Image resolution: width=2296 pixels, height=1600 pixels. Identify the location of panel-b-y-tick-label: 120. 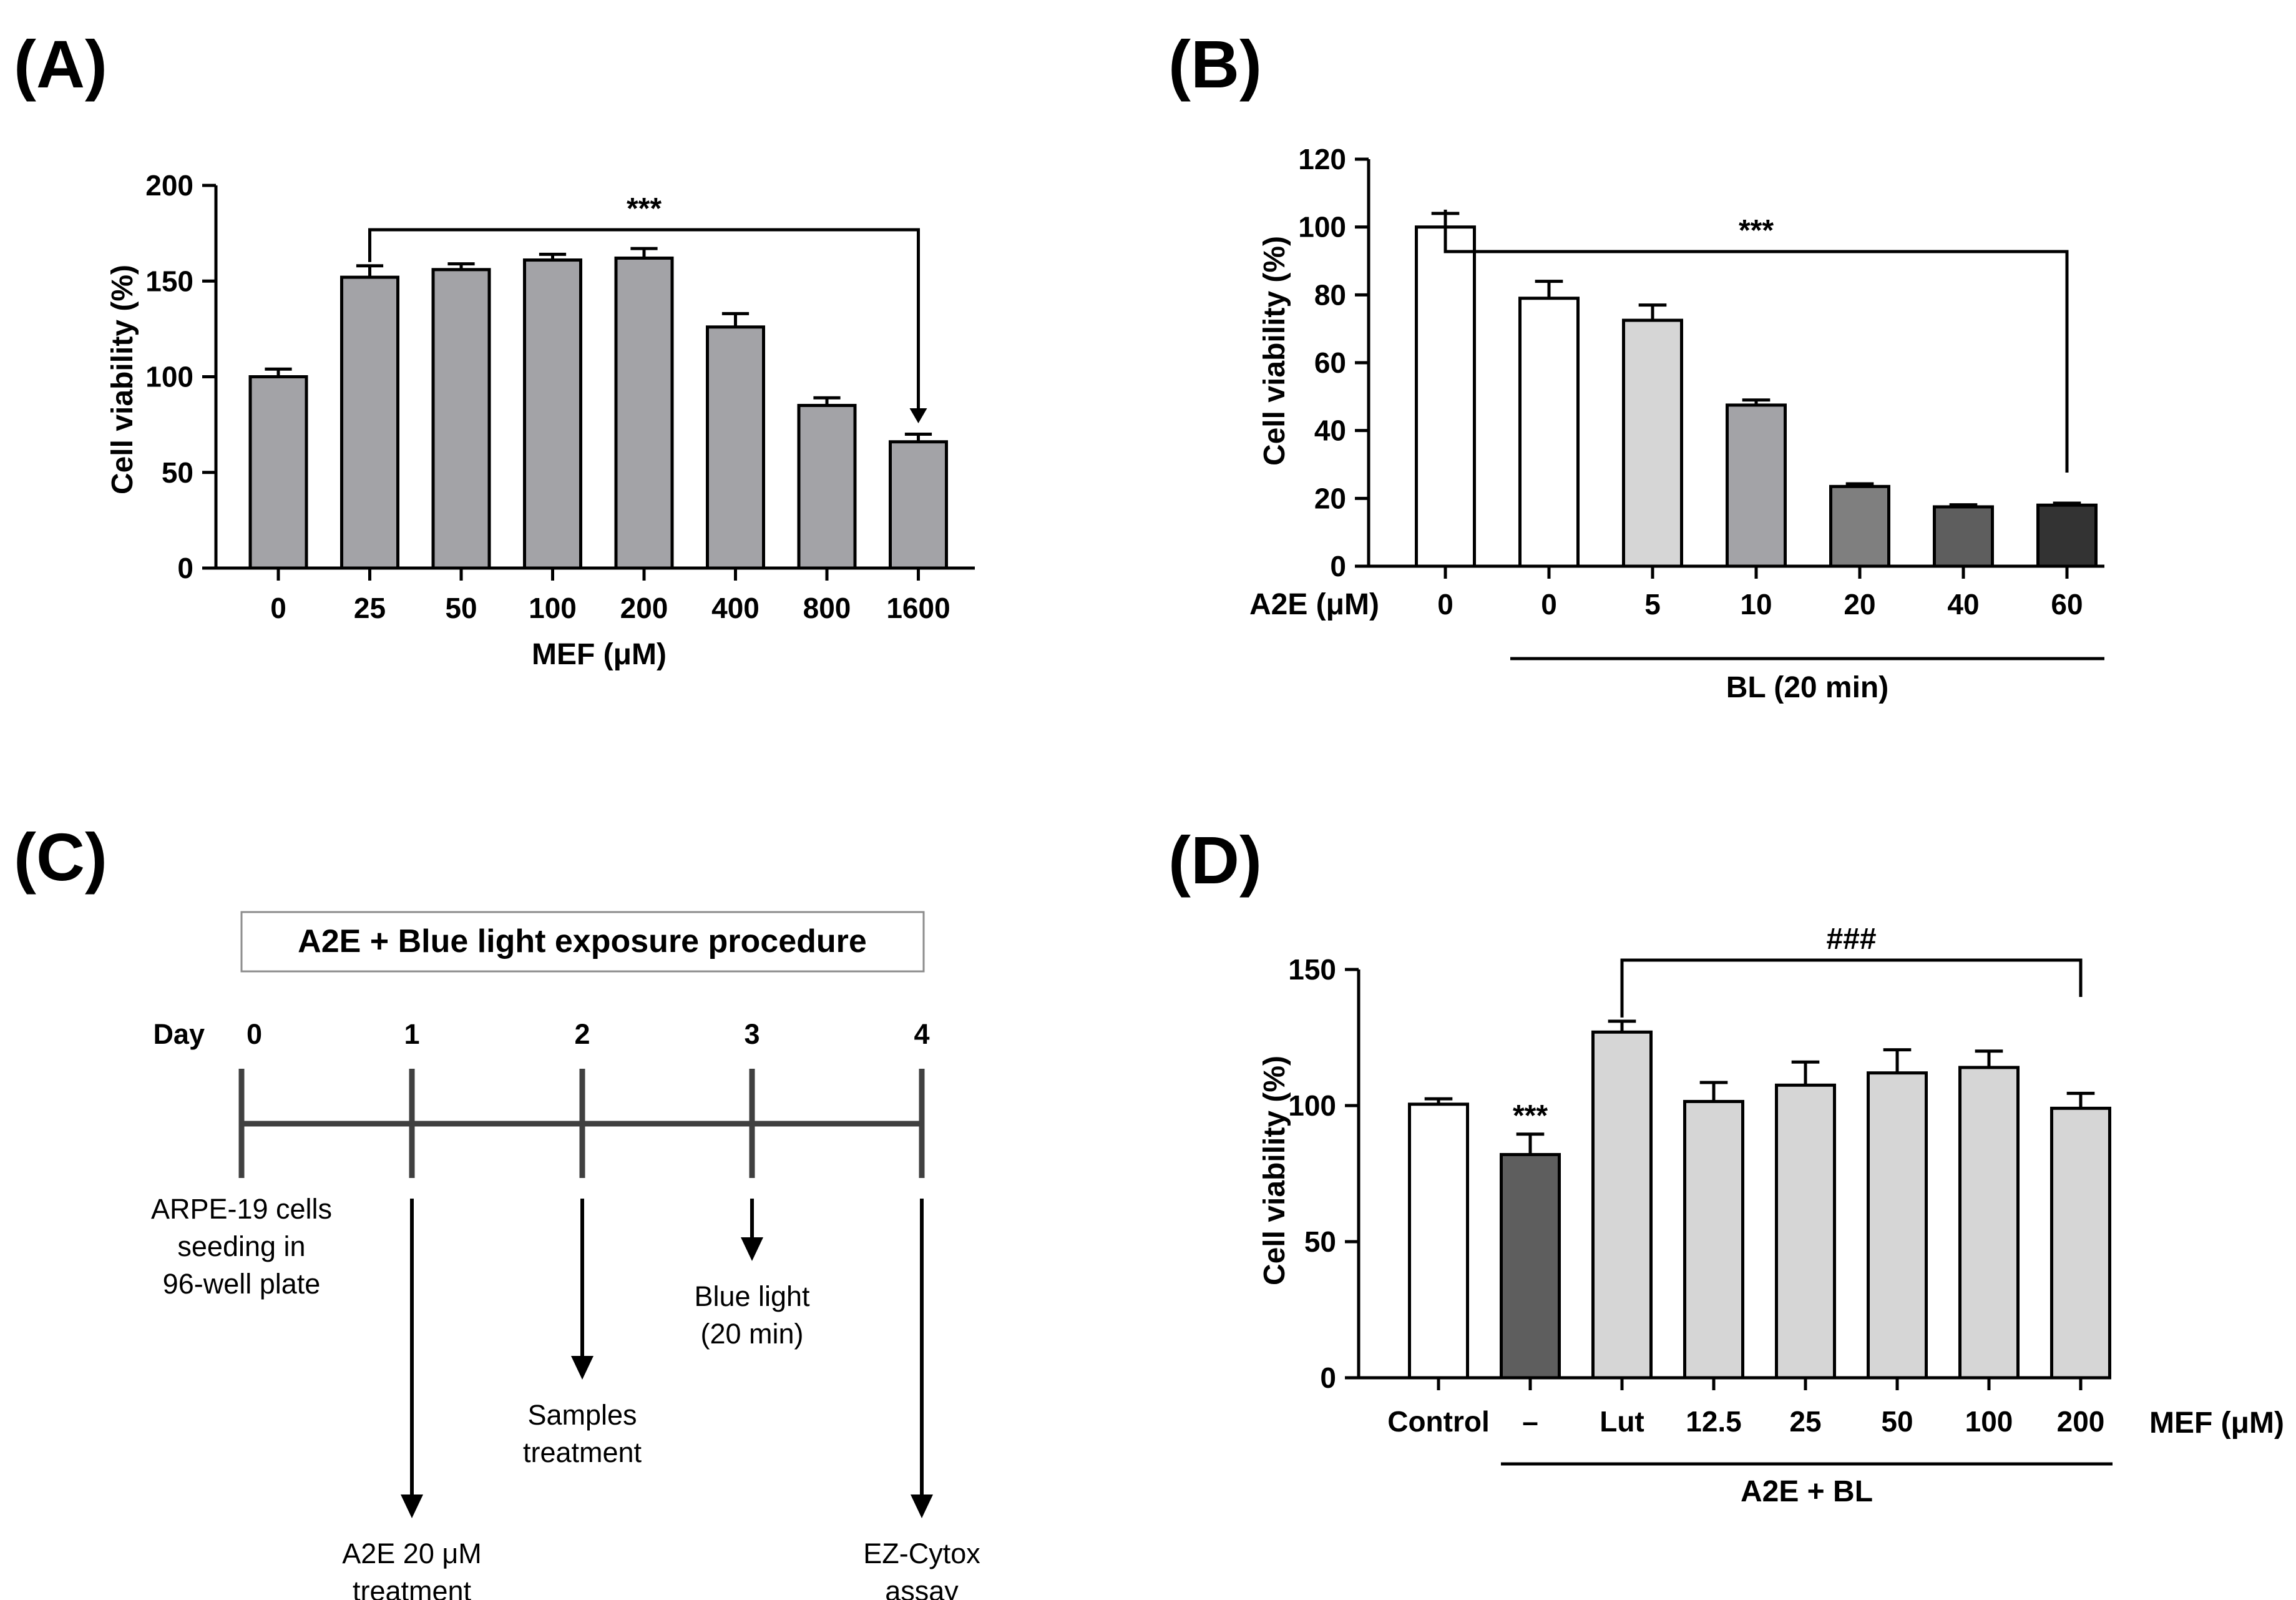
(1322, 159).